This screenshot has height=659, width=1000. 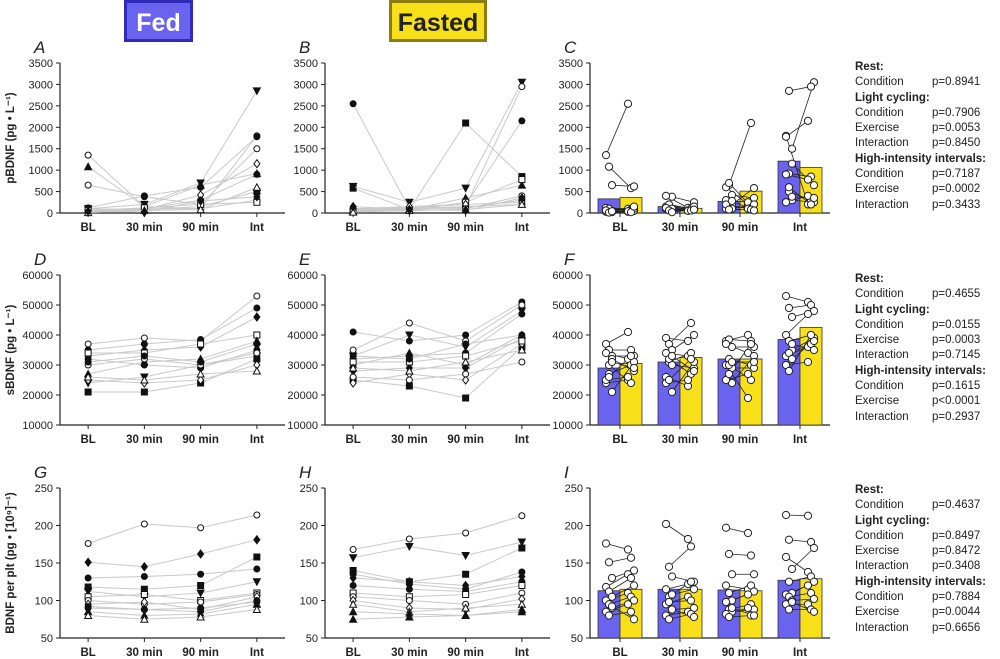 I want to click on y-tick-label-b: 500, so click(x=309, y=193).